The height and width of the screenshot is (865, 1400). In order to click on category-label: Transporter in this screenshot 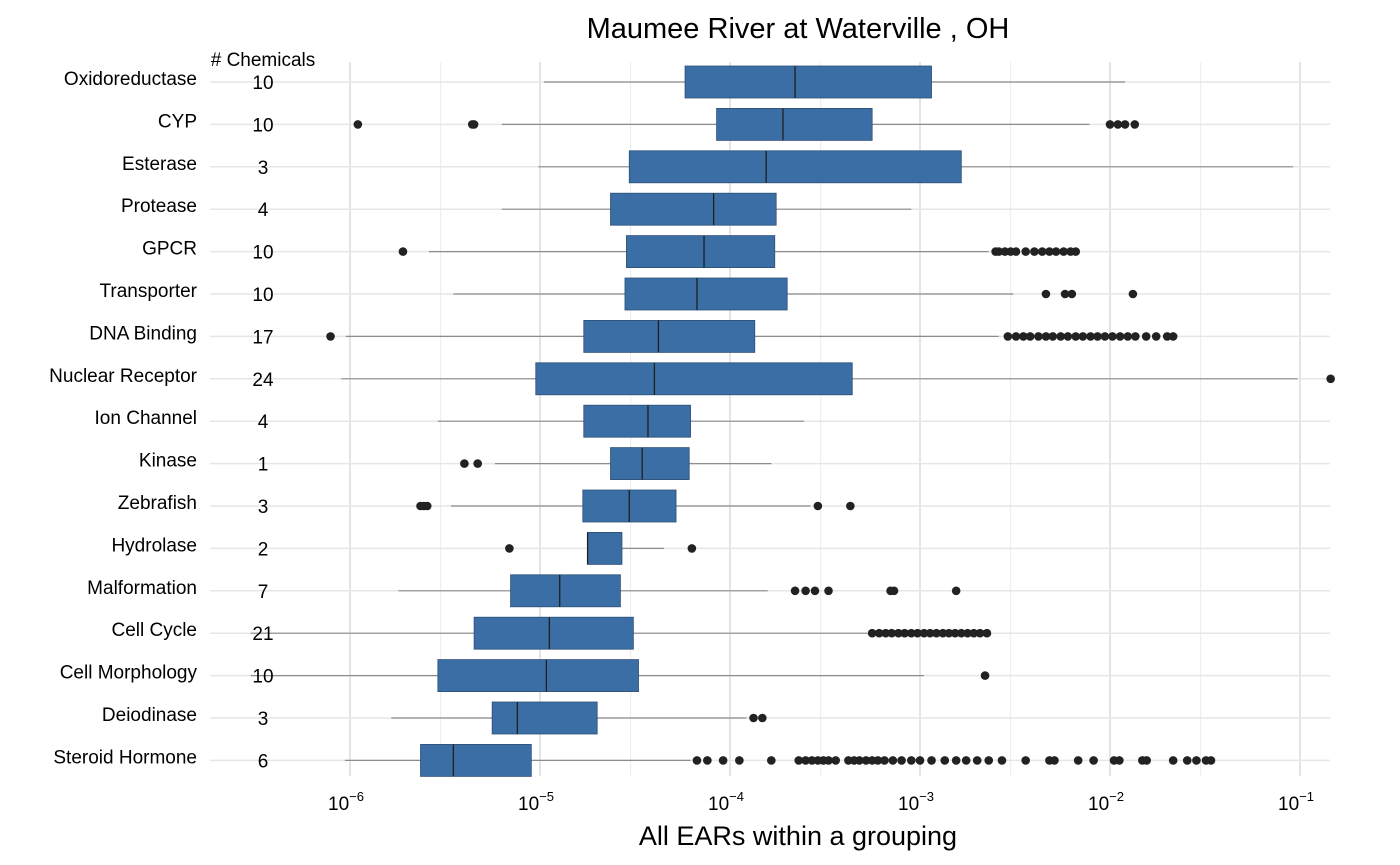, I will do `click(149, 291)`.